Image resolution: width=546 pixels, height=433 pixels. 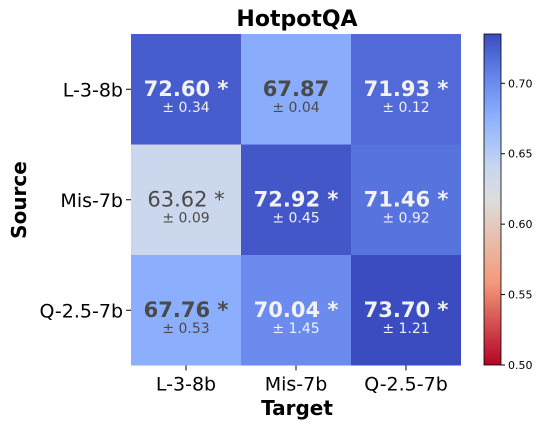 What do you see at coordinates (520, 365) in the screenshot?
I see `colorbar-tick-label: 0.50` at bounding box center [520, 365].